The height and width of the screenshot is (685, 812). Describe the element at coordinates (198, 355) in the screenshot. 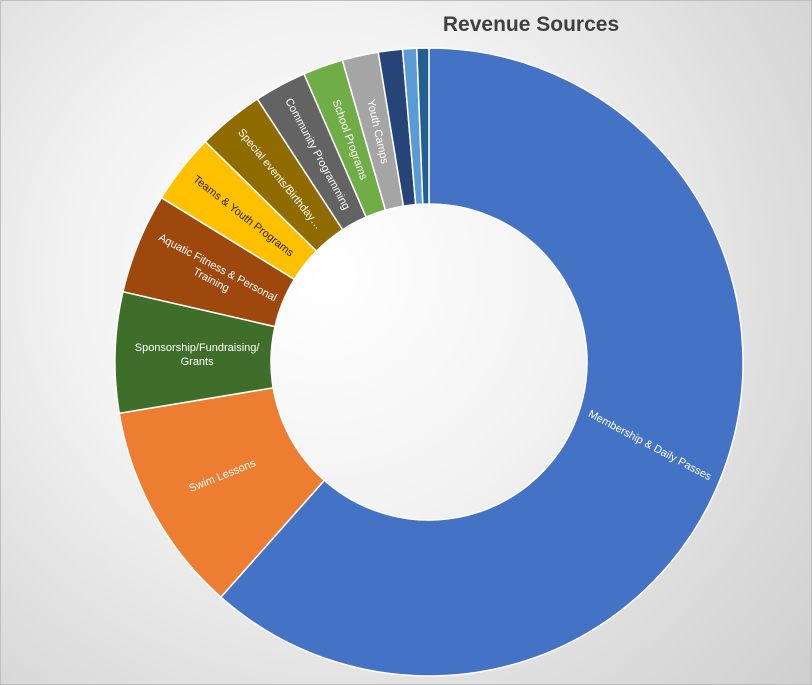

I see `slice-label-2: Sponsorship/Fundraising/Grants` at that location.